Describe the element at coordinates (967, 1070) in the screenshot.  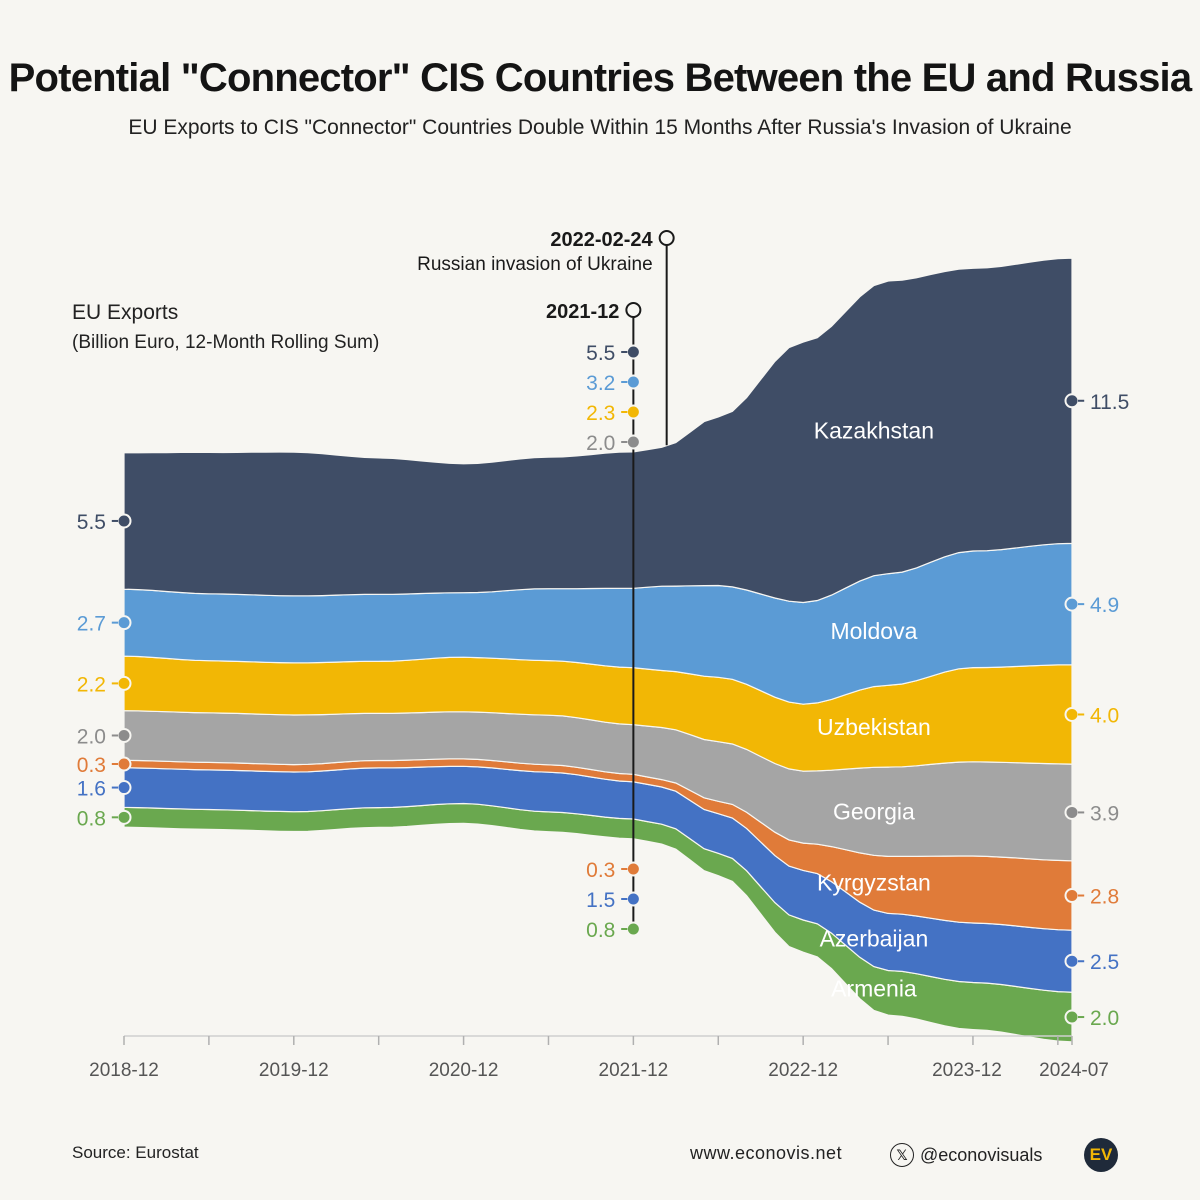
I see `x-tick-label: 2023-12` at that location.